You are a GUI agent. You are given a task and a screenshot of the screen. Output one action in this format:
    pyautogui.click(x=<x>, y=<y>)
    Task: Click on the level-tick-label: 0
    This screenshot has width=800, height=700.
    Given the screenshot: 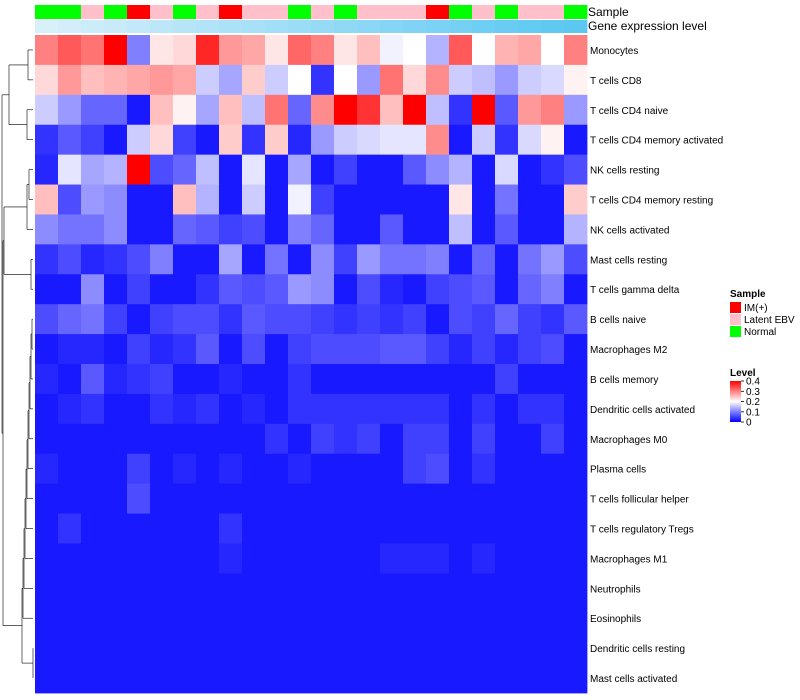 What is the action you would take?
    pyautogui.click(x=749, y=423)
    